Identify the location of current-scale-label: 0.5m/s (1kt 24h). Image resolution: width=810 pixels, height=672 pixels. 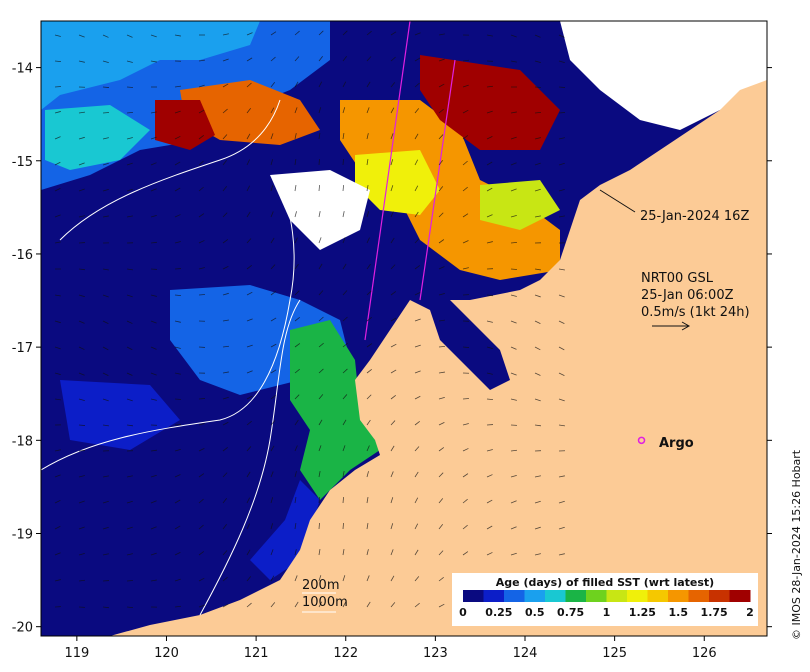
(695, 312).